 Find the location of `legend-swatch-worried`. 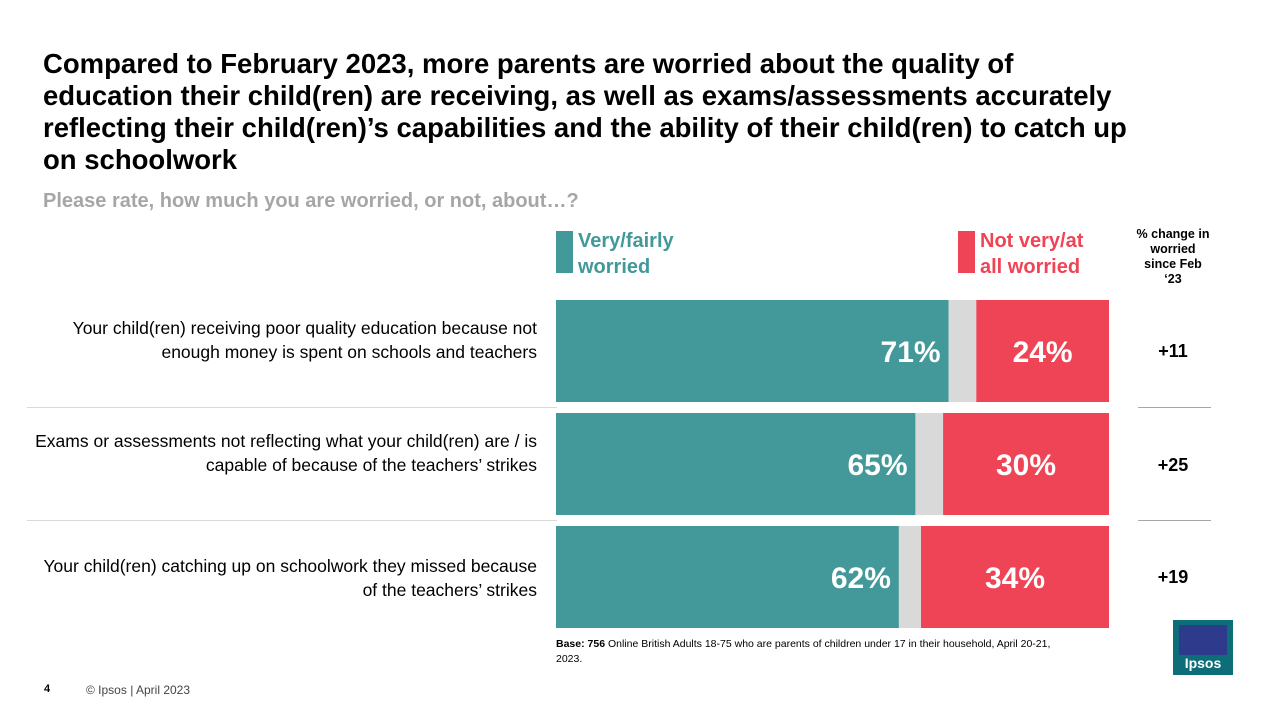

legend-swatch-worried is located at coordinates (564, 252).